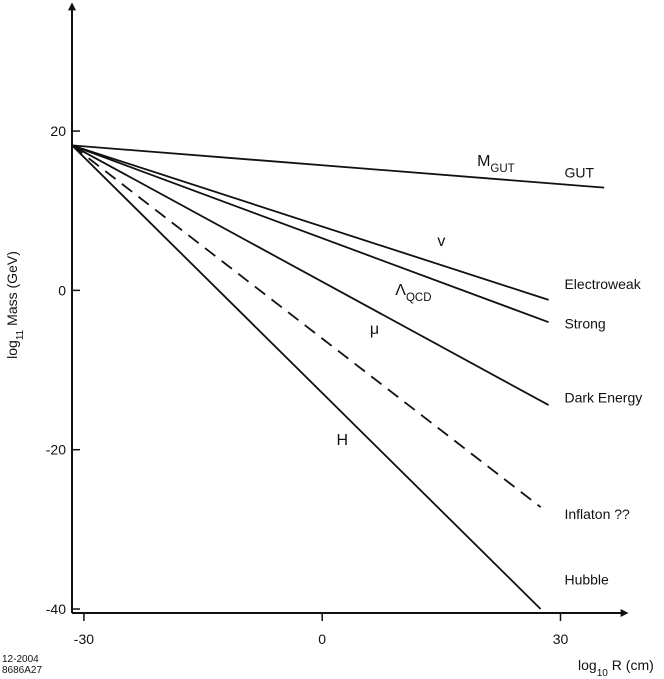  What do you see at coordinates (15, 305) in the screenshot?
I see `y-axis-title: log11 Mass (GeV)` at bounding box center [15, 305].